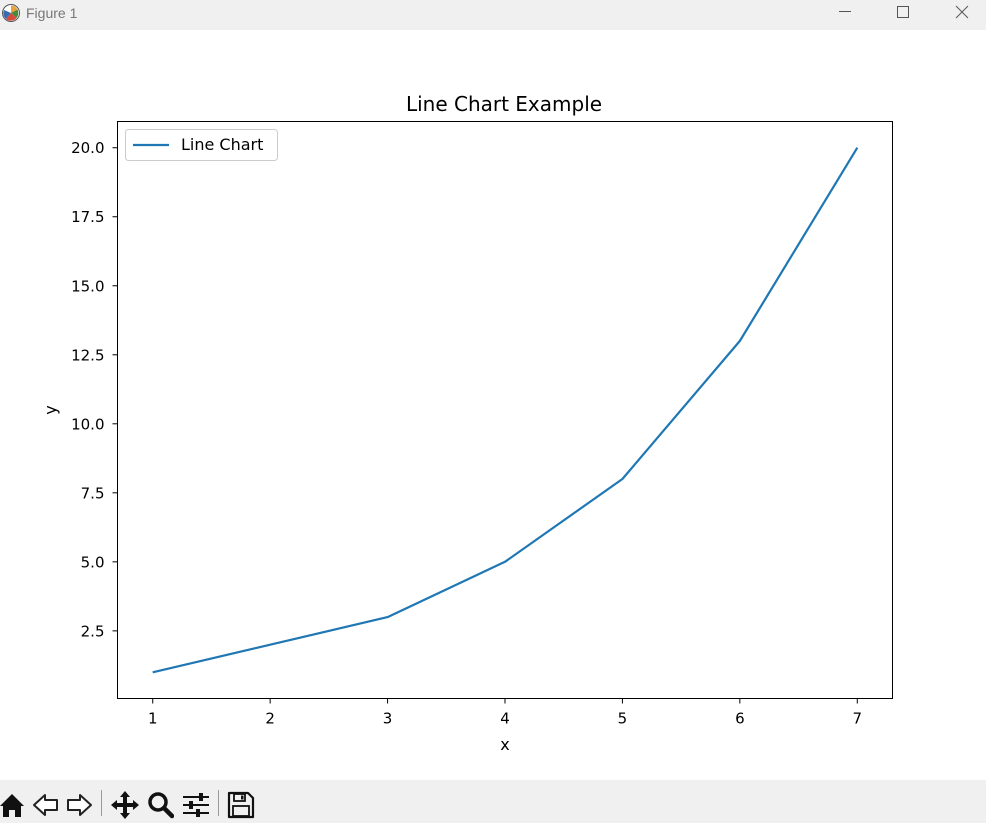 The image size is (986, 823). Describe the element at coordinates (94, 389) in the screenshot. I see `y-axis-ticks: 2.5 5.0 7.5 10.0 12.5 15.0 17.5 20.0` at that location.